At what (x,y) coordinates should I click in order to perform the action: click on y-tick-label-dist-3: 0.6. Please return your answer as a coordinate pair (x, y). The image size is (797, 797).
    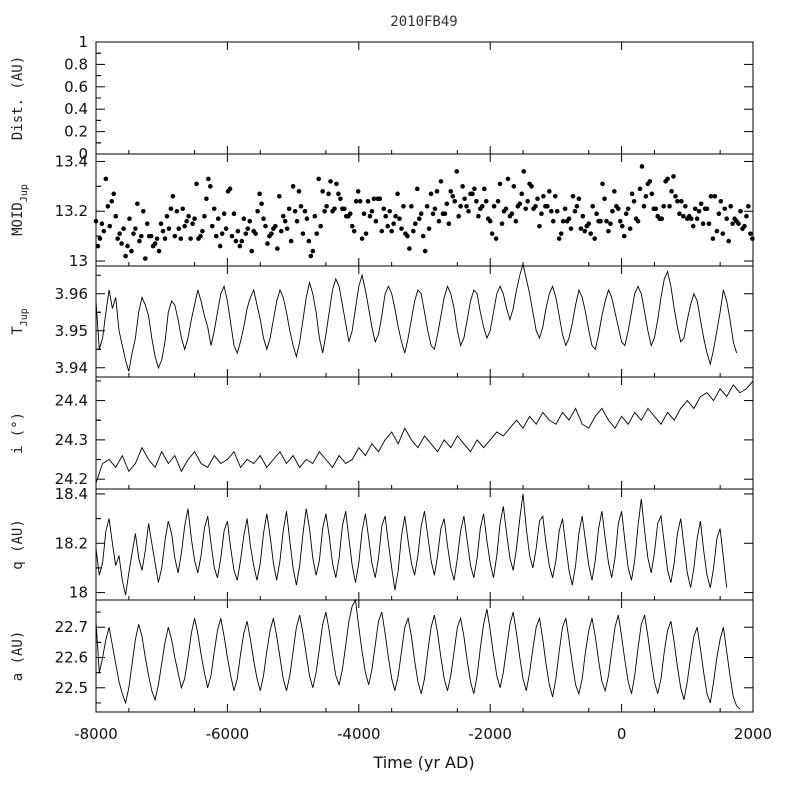
    Looking at the image, I should click on (76, 87).